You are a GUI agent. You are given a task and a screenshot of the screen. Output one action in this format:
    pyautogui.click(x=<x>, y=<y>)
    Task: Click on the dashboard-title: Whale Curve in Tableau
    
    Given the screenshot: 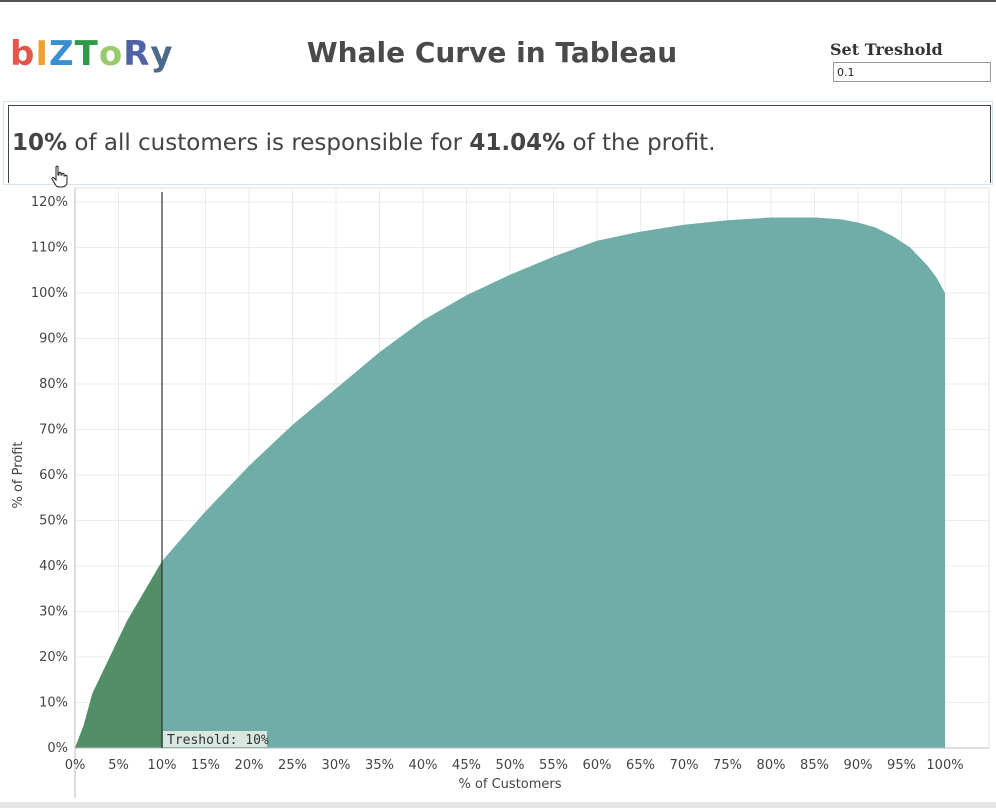 What is the action you would take?
    pyautogui.click(x=492, y=52)
    